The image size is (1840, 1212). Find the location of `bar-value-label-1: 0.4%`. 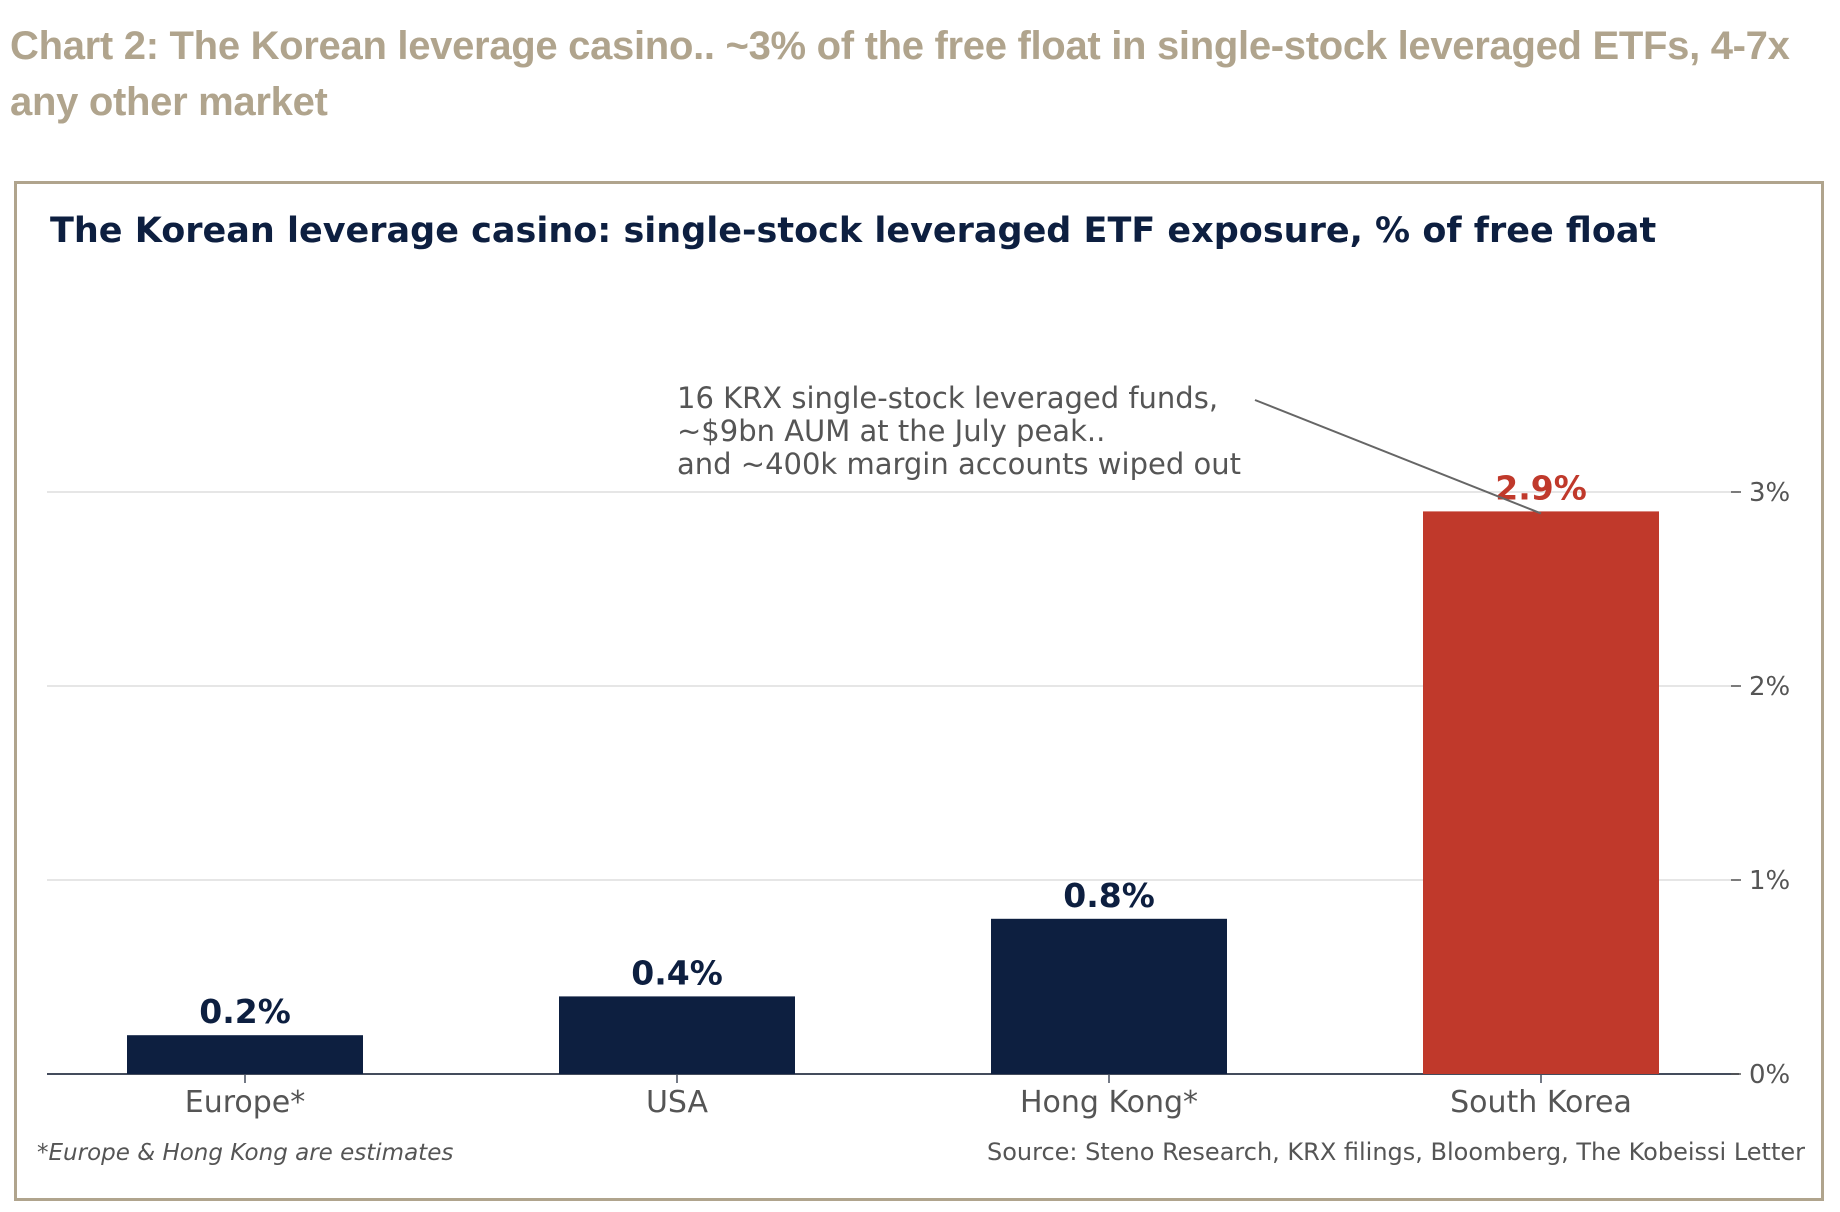

bar-value-label-1: 0.4% is located at coordinates (677, 972).